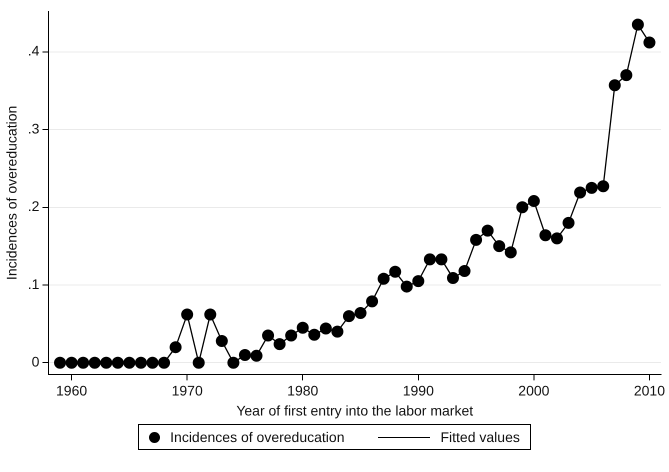 This screenshot has height=472, width=669. What do you see at coordinates (11, 193) in the screenshot?
I see `y-axis-title: Incidences of overeducation` at bounding box center [11, 193].